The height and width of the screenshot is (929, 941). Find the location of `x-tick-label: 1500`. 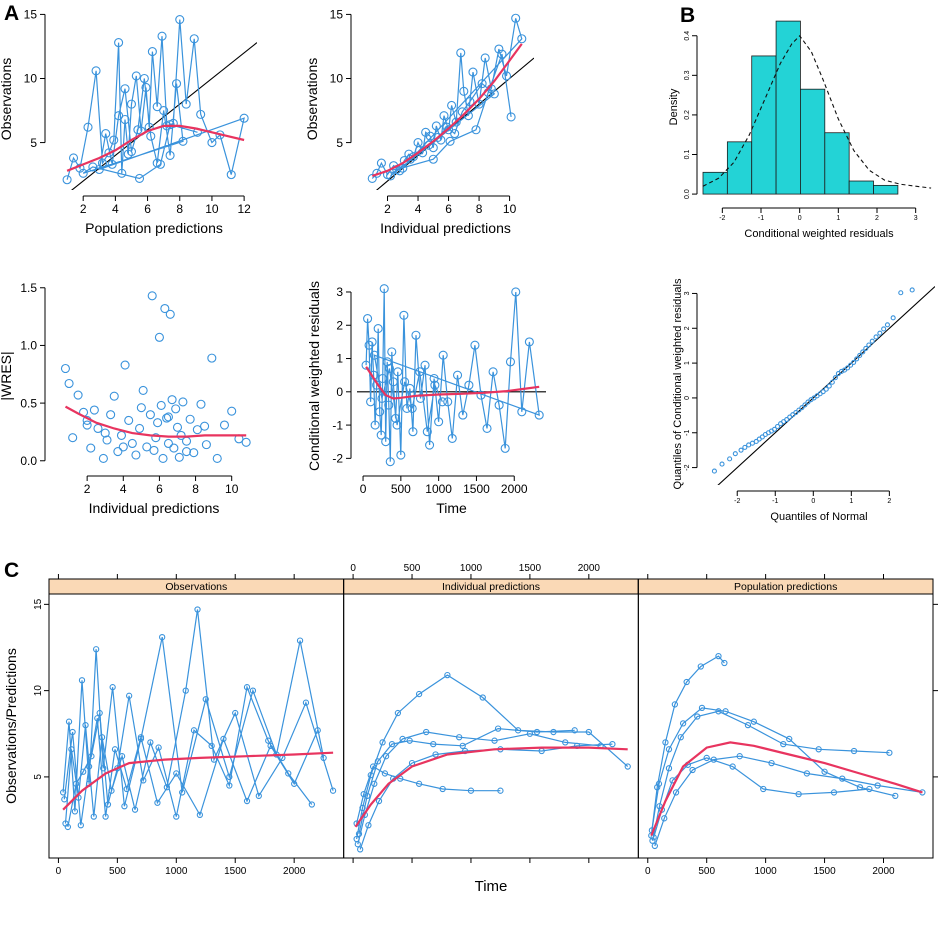

x-tick-label: 1500 is located at coordinates (235, 871).